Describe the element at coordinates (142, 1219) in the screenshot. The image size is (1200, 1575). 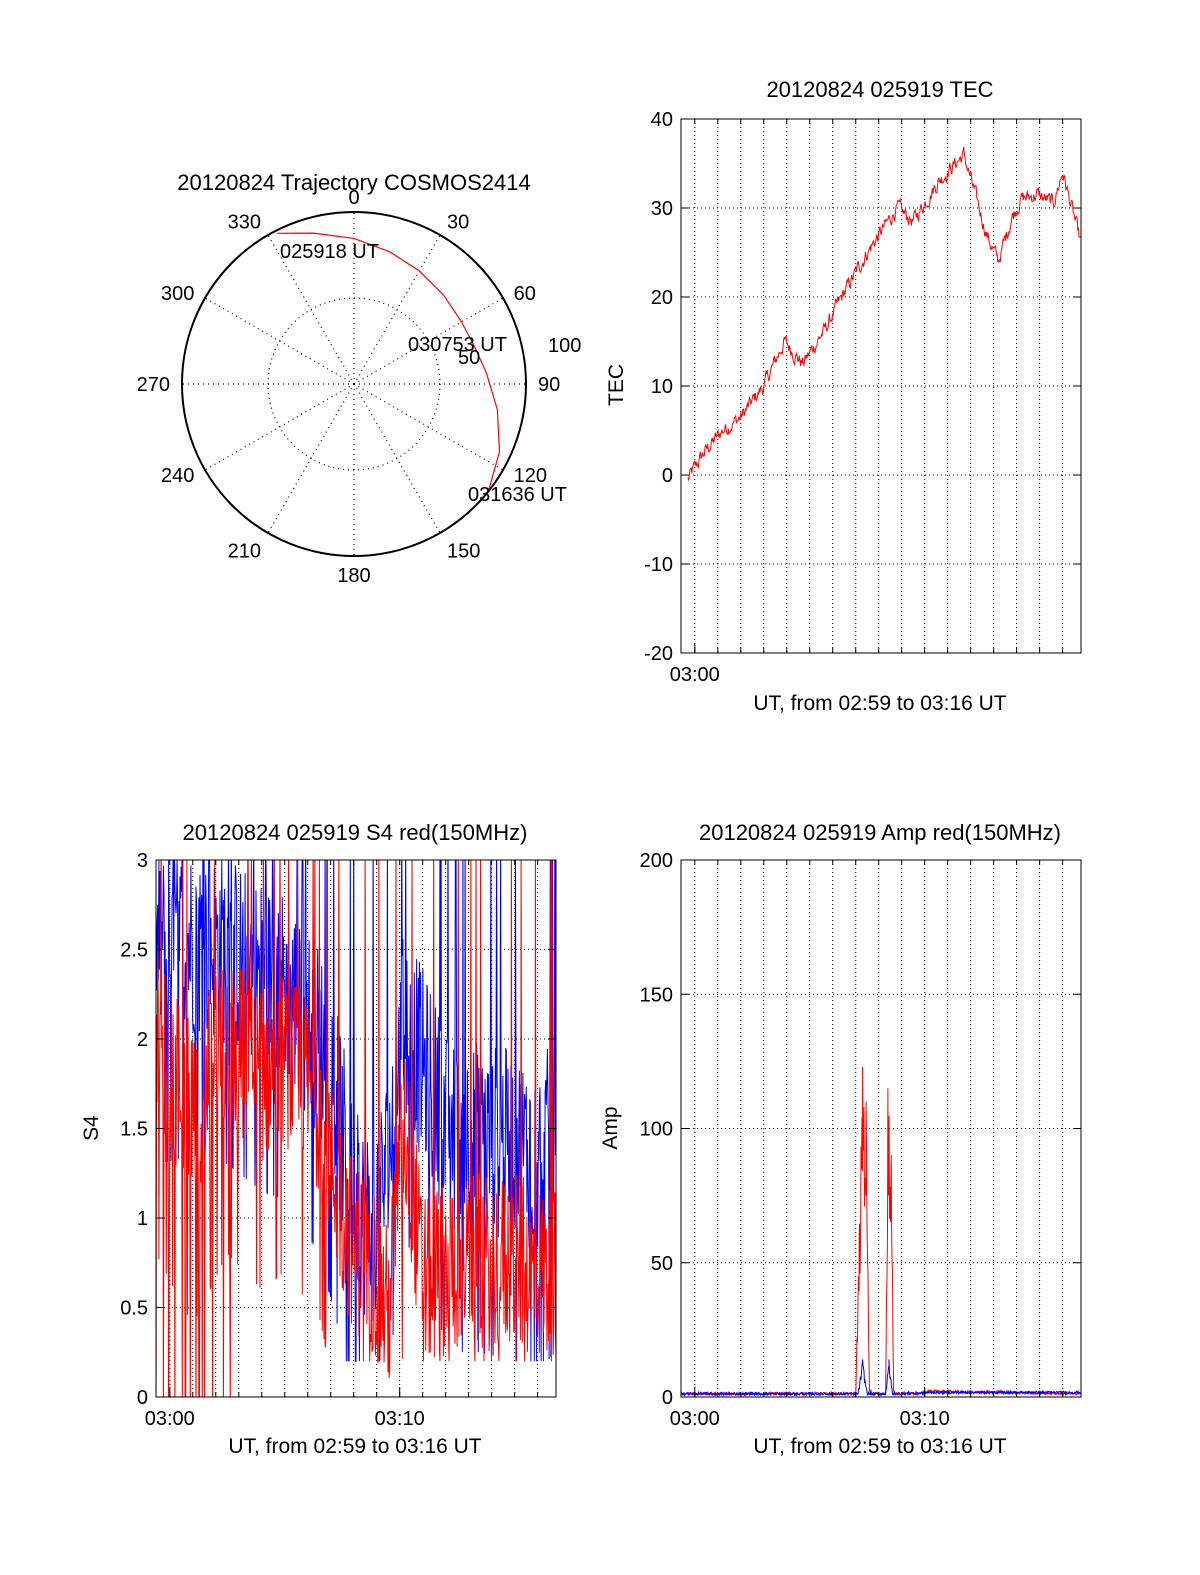
I see `y-tick-label: 1` at that location.